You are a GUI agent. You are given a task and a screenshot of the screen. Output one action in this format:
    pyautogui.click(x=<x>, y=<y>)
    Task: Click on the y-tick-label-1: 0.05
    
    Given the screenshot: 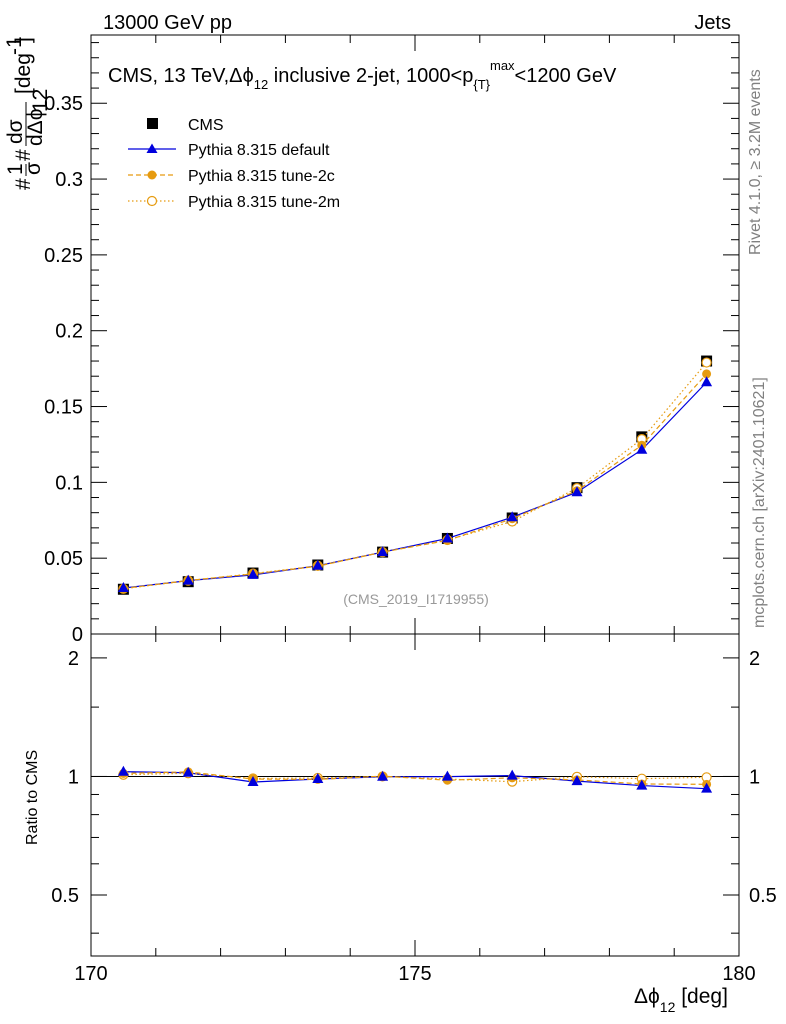 What is the action you would take?
    pyautogui.click(x=63, y=559)
    